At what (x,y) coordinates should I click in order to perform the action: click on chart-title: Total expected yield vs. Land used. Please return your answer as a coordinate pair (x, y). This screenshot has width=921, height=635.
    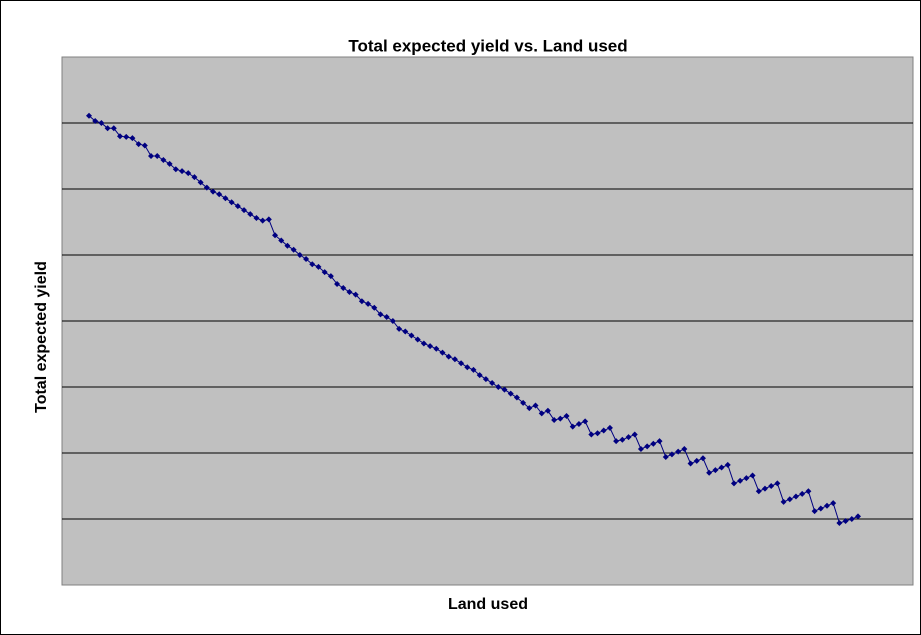
    Looking at the image, I should click on (487, 45).